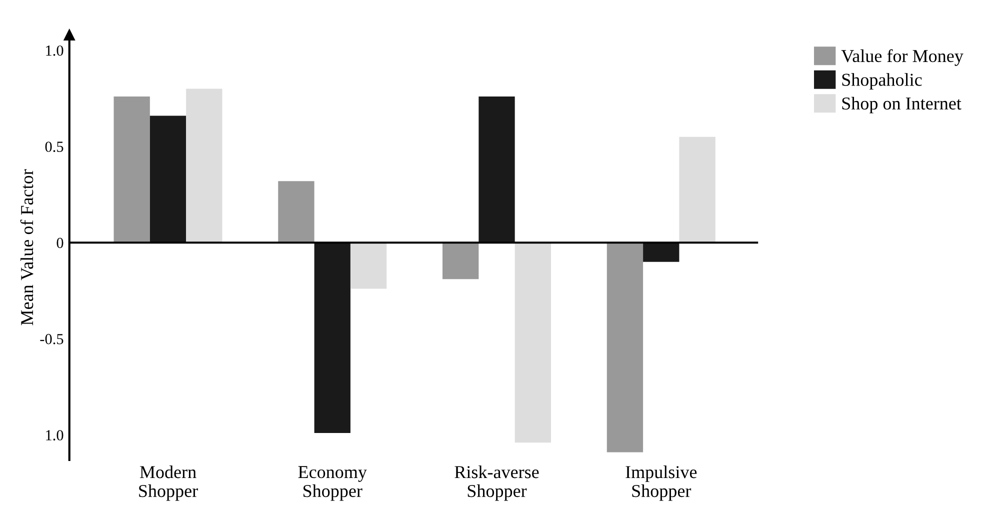 This screenshot has width=991, height=506. Describe the element at coordinates (496, 483) in the screenshot. I see `x-tick-label: Risk-averse Shopper` at that location.